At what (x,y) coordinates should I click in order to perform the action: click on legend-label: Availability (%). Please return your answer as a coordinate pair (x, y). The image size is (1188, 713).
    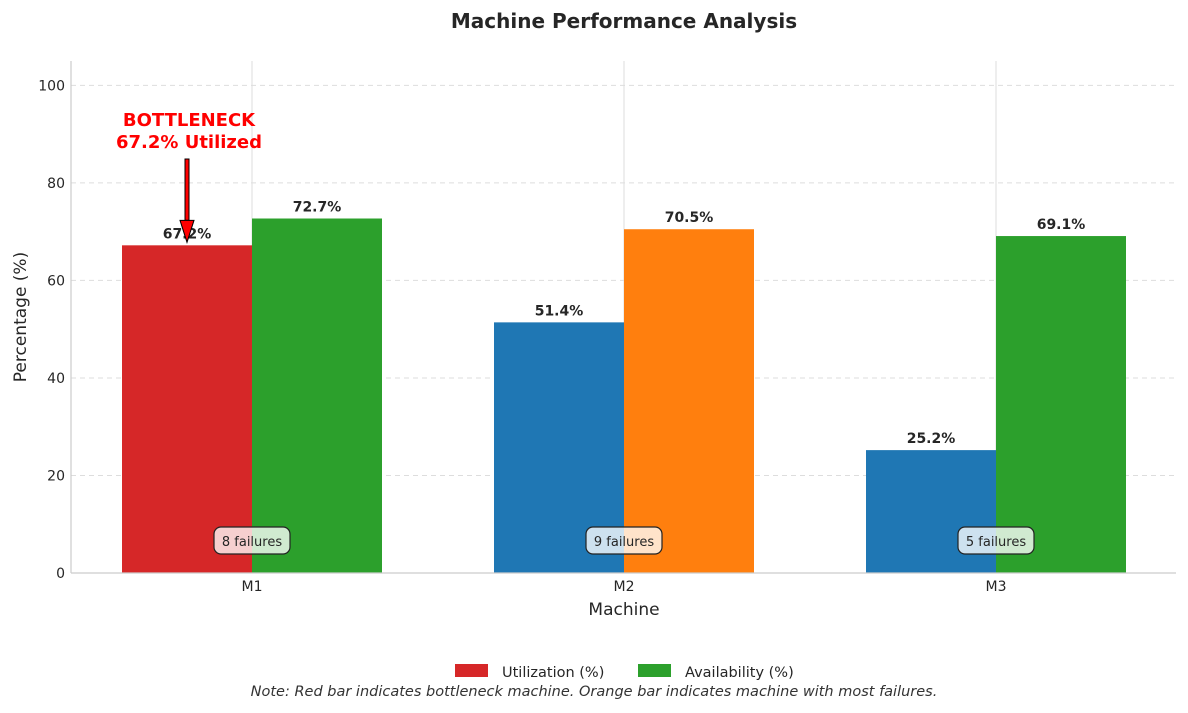
    Looking at the image, I should click on (739, 673).